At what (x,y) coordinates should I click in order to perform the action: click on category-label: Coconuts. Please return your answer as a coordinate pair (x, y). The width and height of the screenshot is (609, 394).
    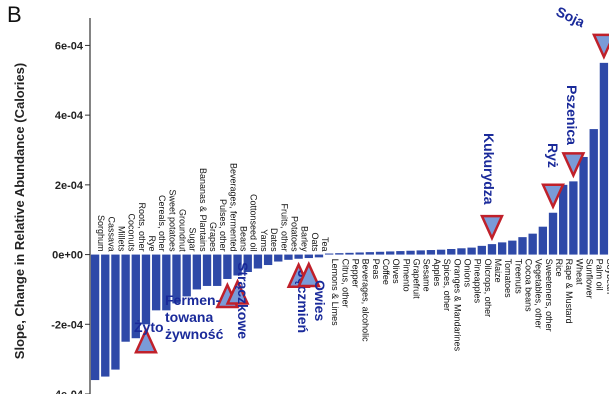
    Looking at the image, I should click on (132, 233).